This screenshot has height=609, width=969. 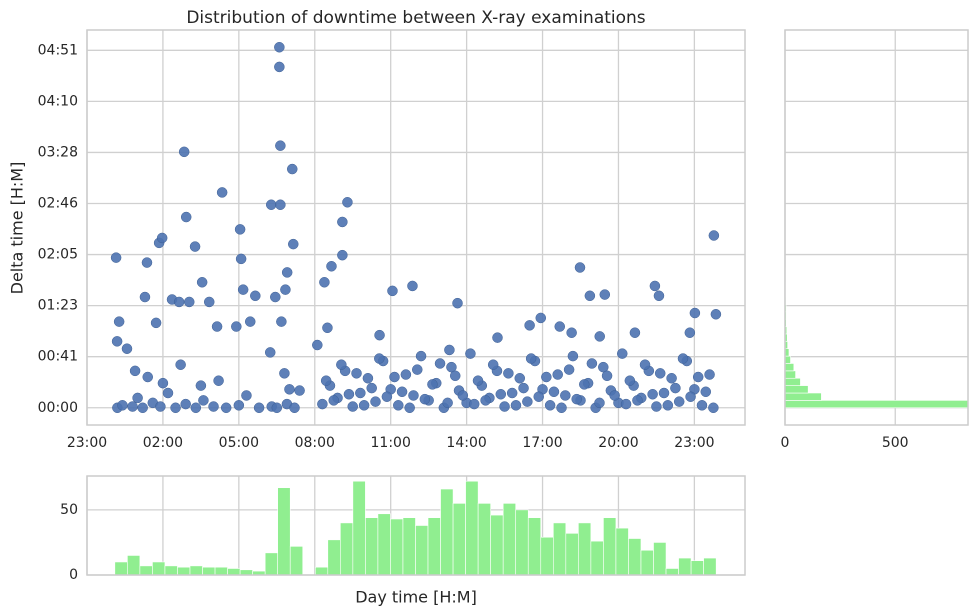 I want to click on plot-area, so click(x=415, y=528).